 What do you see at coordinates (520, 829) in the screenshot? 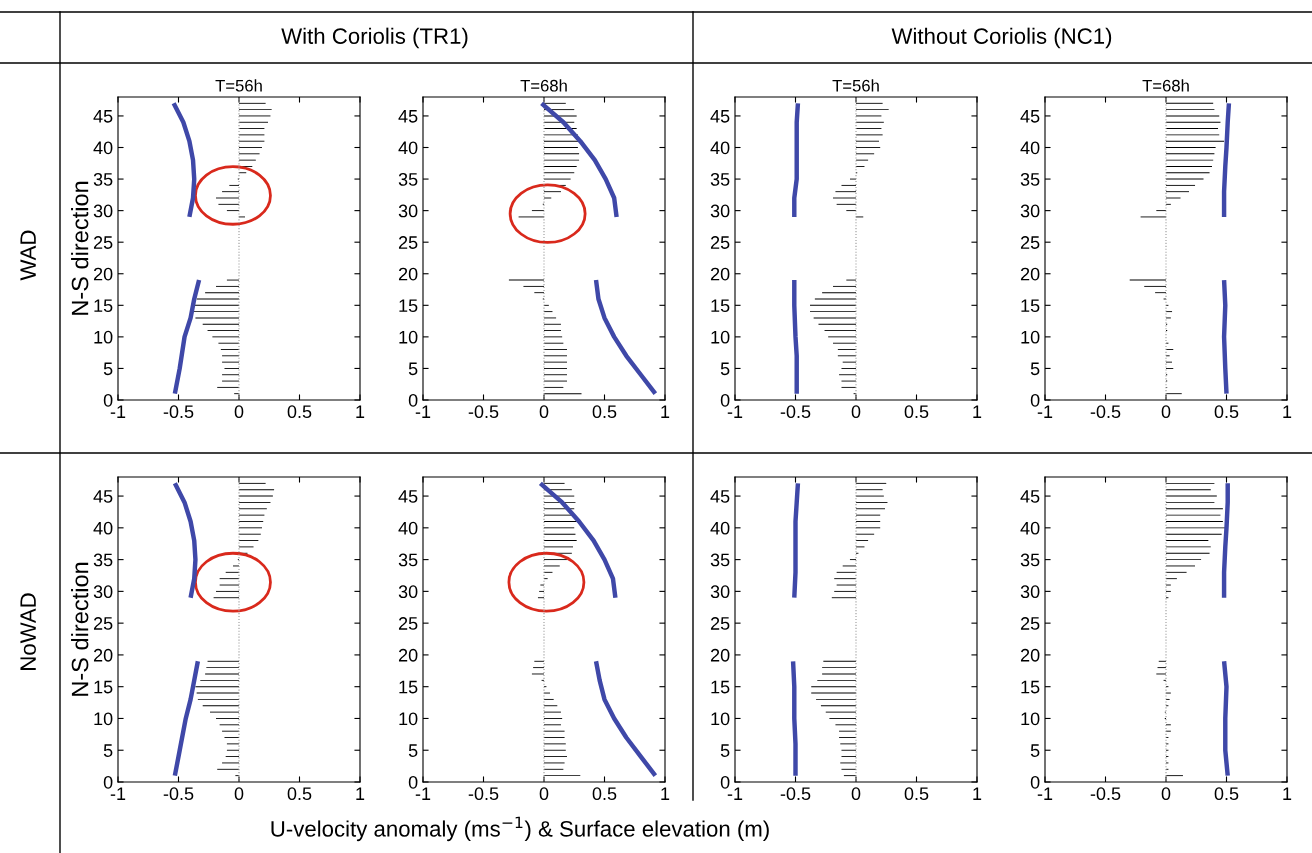
I see `x-axis-title: U-velocity anomaly (ms$^{−1}$) & Surface elevation (m)` at bounding box center [520, 829].